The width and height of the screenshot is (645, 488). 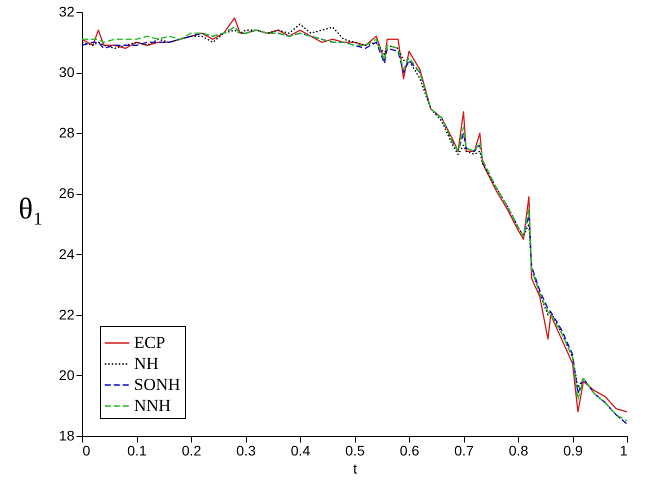 What do you see at coordinates (518, 450) in the screenshot?
I see `x-tick-label: 0.8` at bounding box center [518, 450].